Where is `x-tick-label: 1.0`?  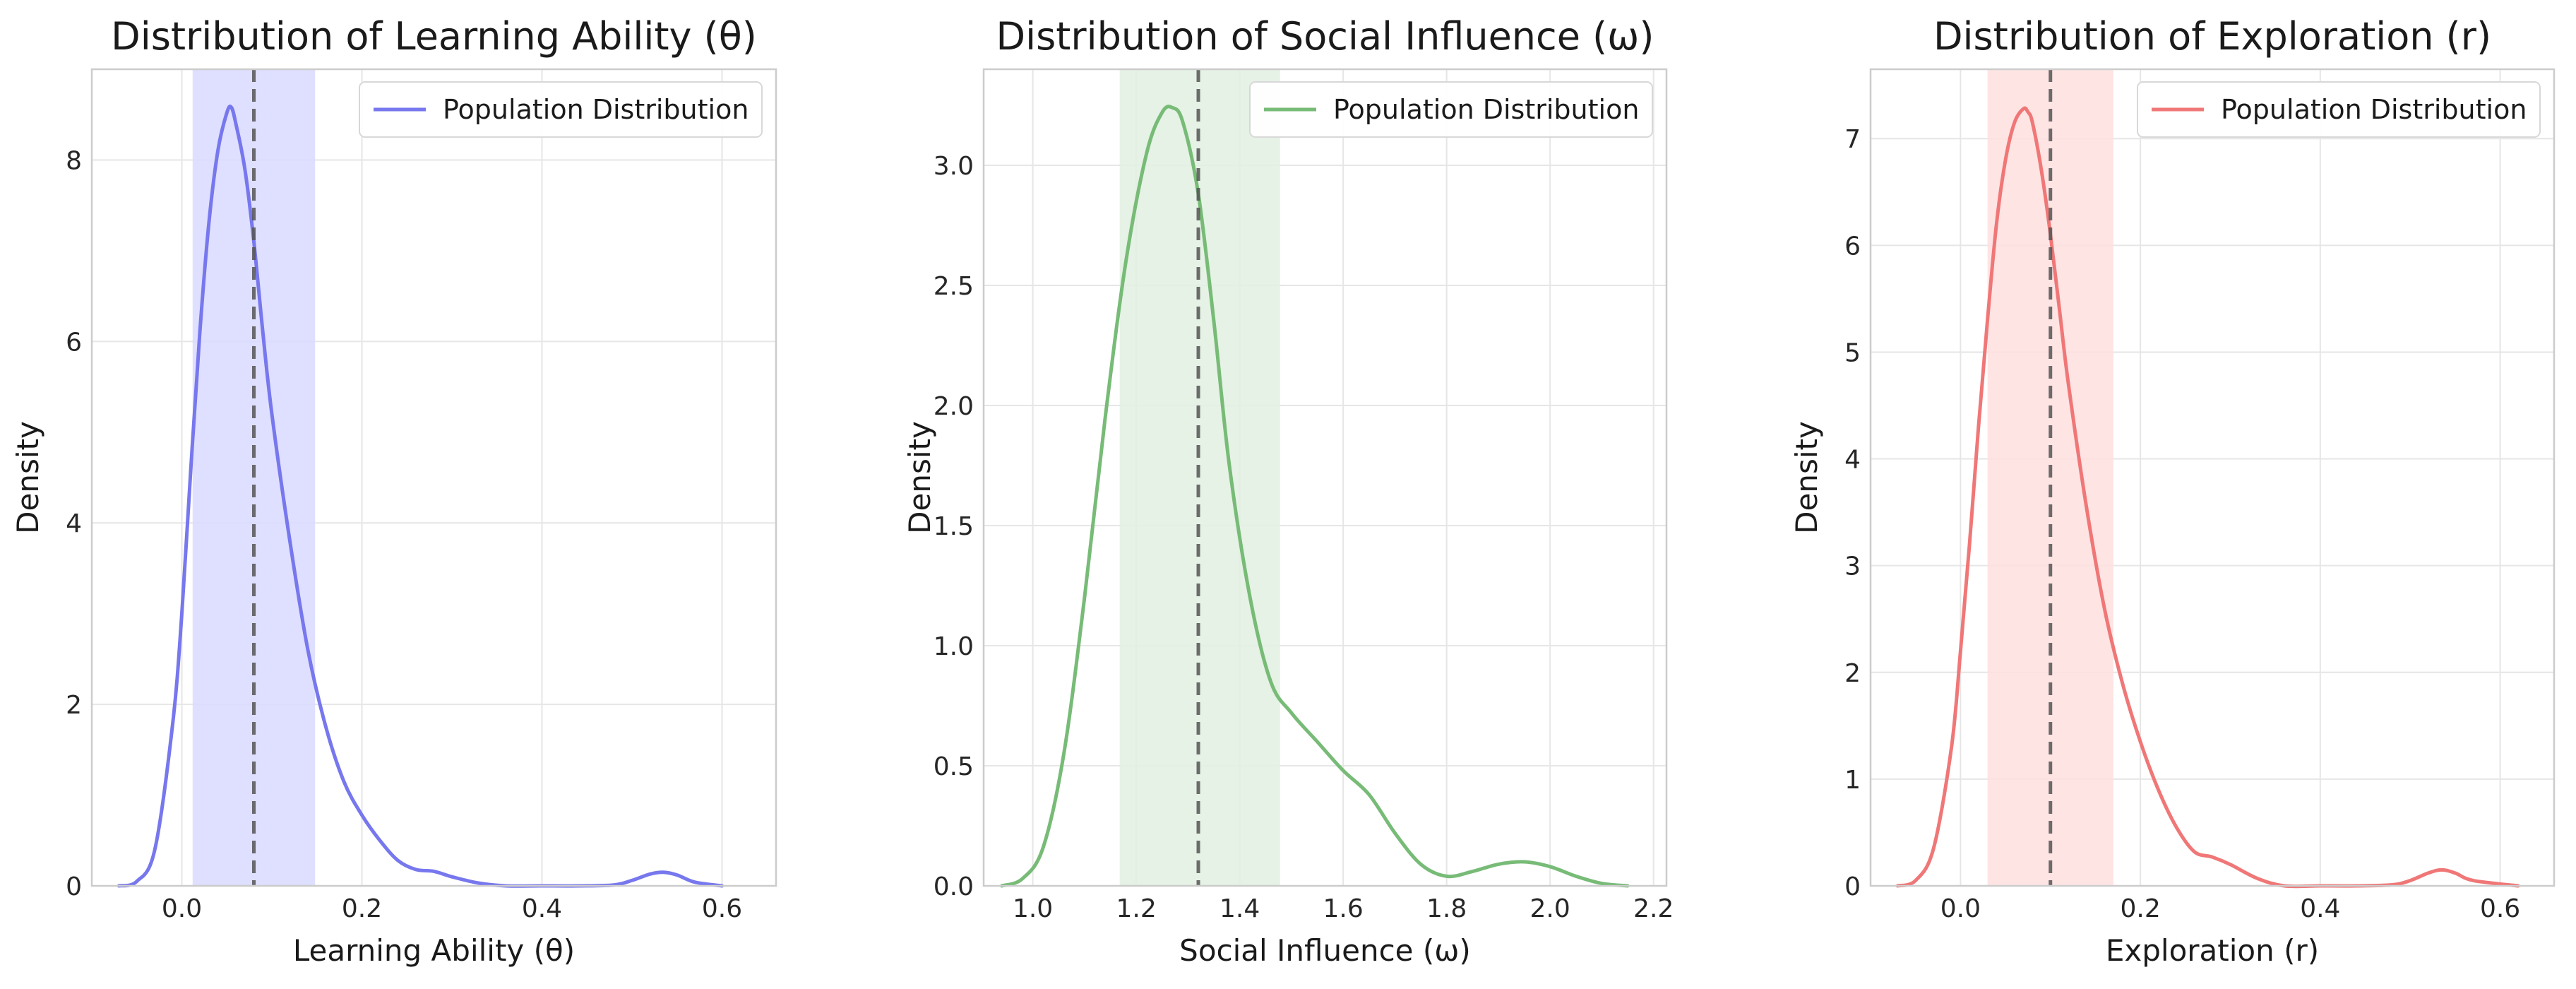 x-tick-label: 1.0 is located at coordinates (1033, 908).